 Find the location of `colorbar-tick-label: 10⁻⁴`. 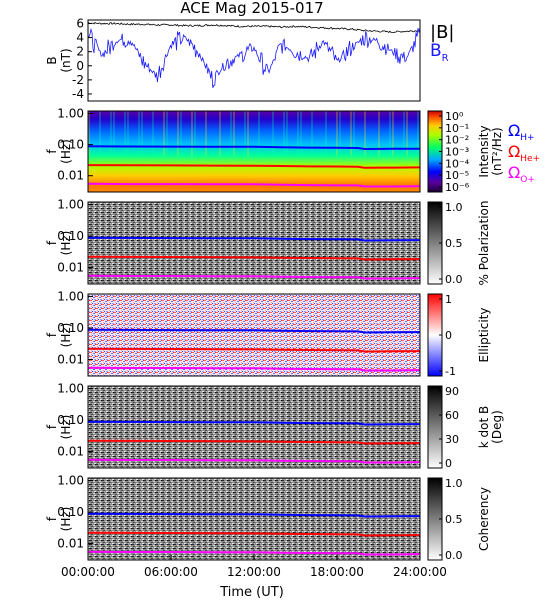

colorbar-tick-label: 10⁻⁴ is located at coordinates (457, 163).